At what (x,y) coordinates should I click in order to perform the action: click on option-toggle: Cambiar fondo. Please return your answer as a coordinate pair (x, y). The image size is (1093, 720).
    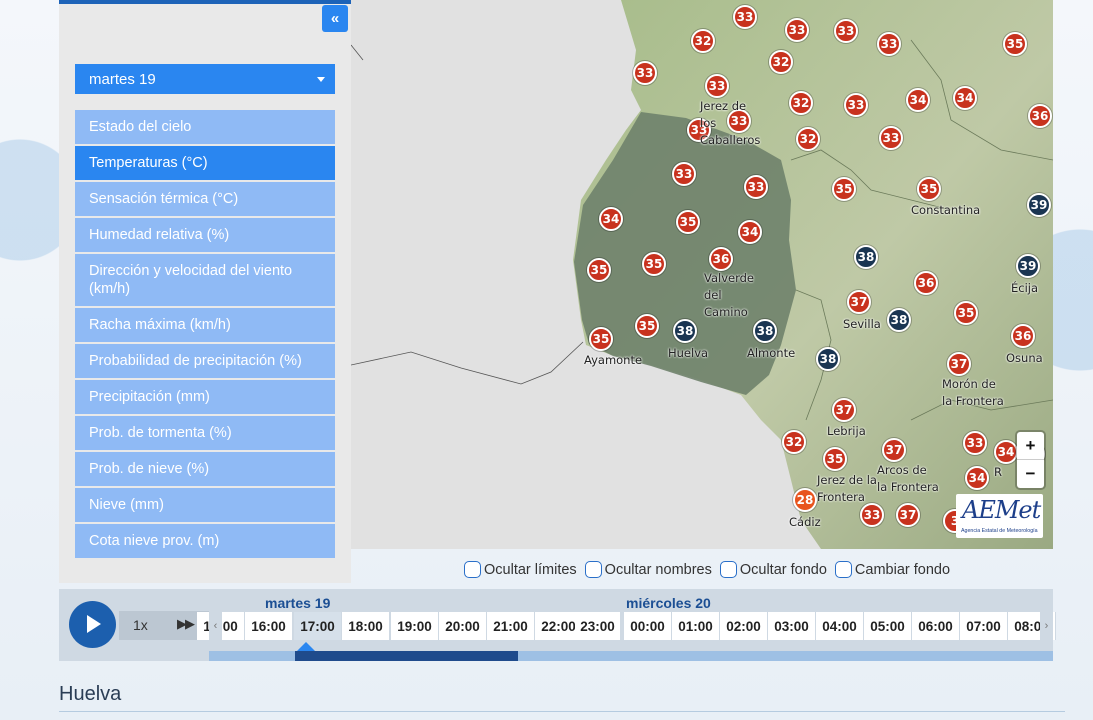
    Looking at the image, I should click on (892, 569).